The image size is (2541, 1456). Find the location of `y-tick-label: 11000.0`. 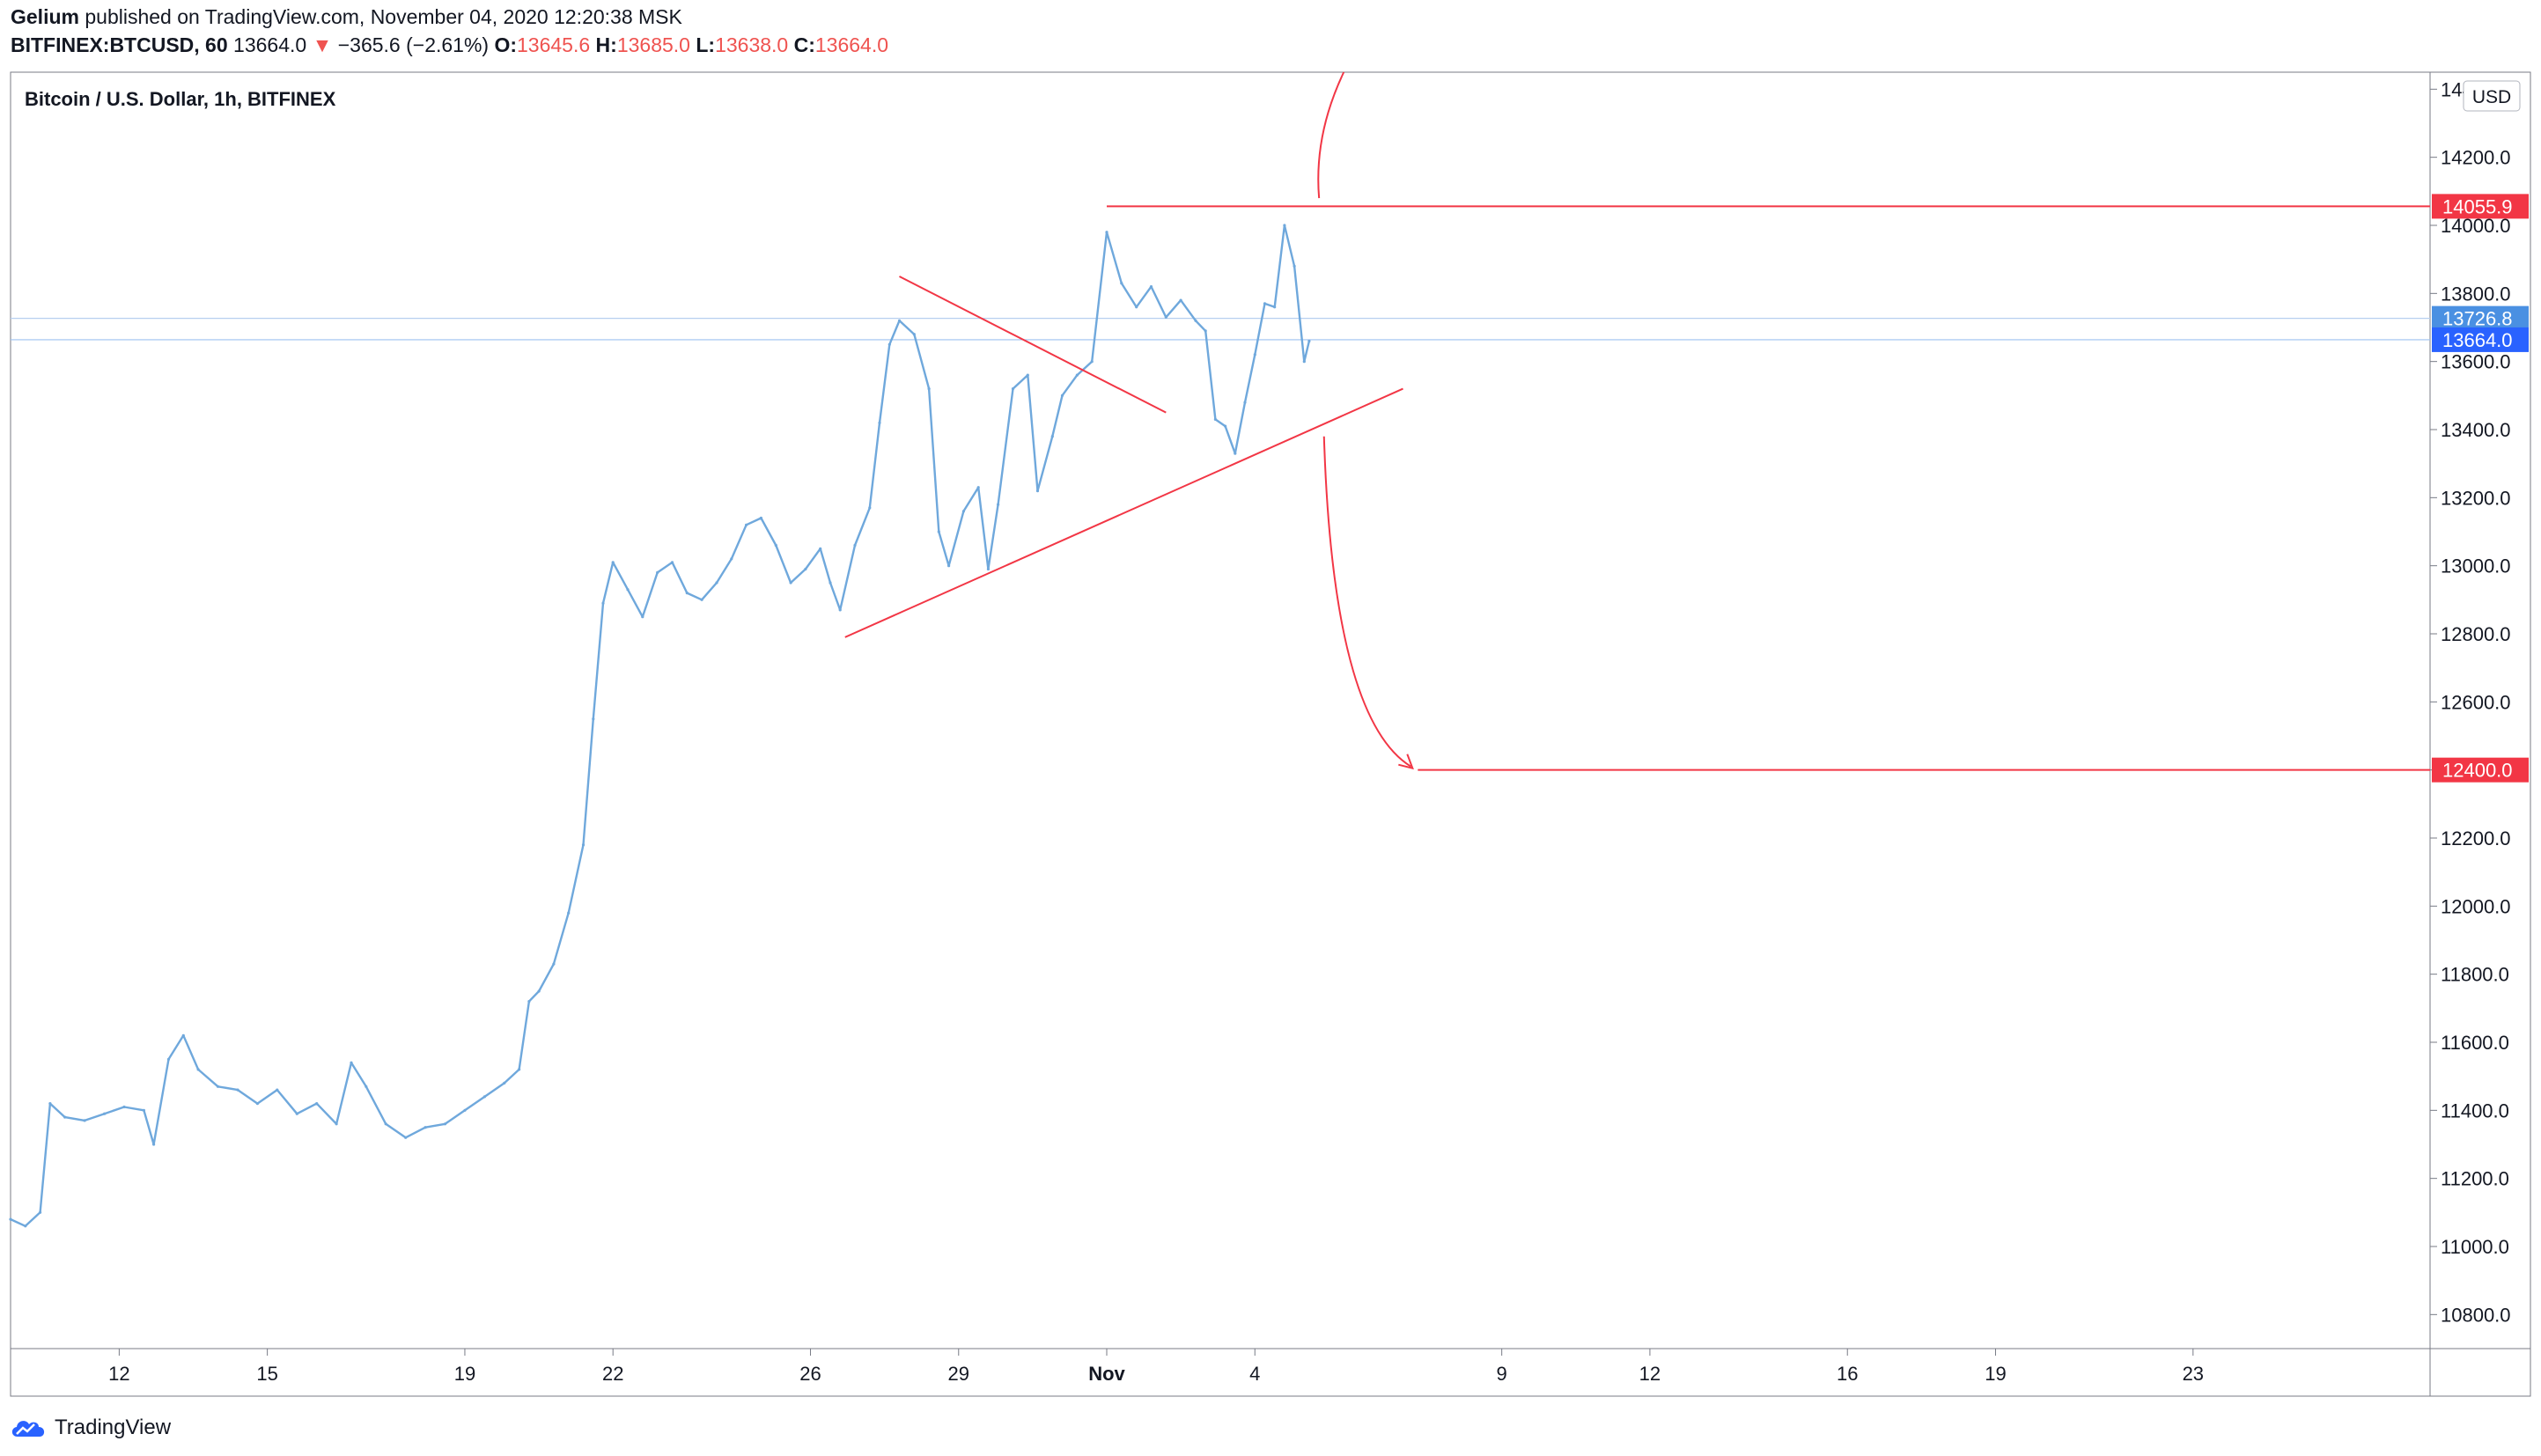

y-tick-label: 11000.0 is located at coordinates (2475, 1247).